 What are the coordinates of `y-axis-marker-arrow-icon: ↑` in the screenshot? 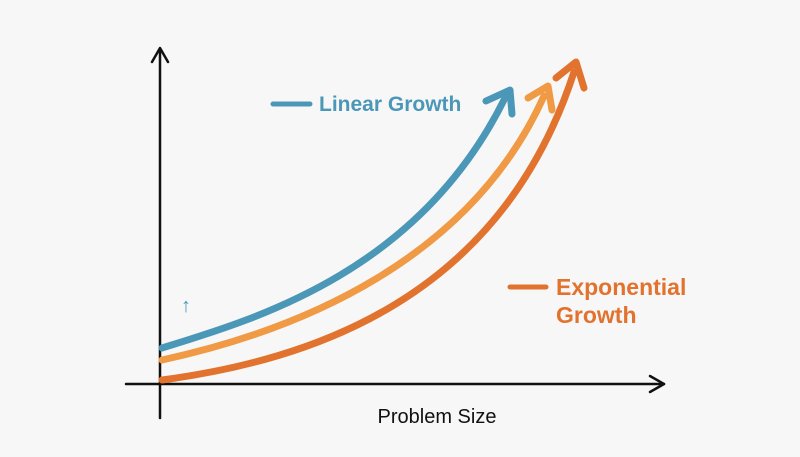 It's located at (186, 306).